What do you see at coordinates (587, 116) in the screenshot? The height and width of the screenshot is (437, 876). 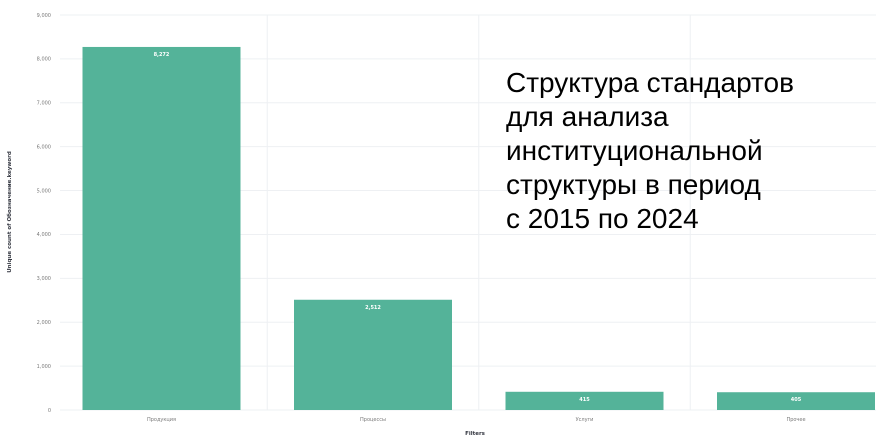 I see `caption-line: для анализа` at bounding box center [587, 116].